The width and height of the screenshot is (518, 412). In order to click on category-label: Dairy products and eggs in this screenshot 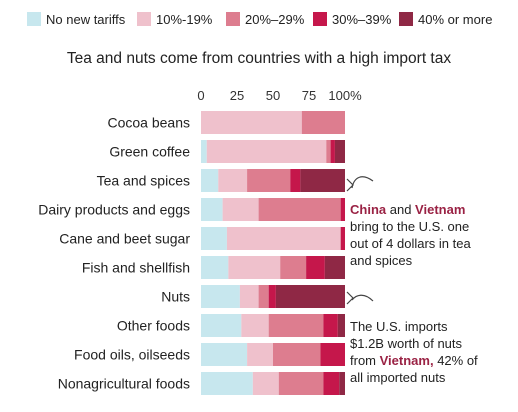, I will do `click(114, 210)`.